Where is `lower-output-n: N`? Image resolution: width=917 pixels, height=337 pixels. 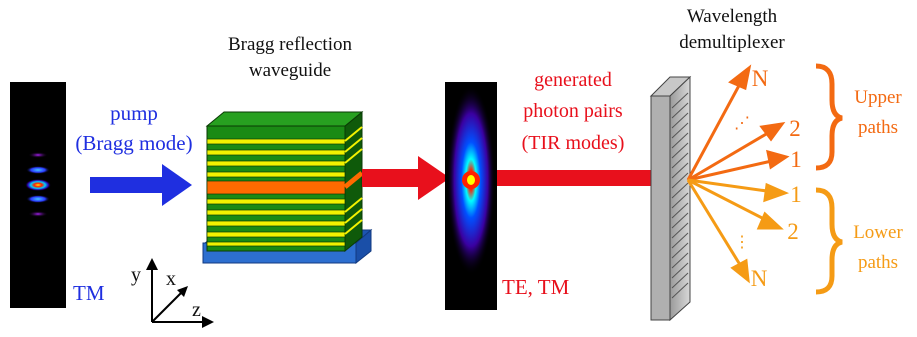 lower-output-n: N is located at coordinates (759, 278).